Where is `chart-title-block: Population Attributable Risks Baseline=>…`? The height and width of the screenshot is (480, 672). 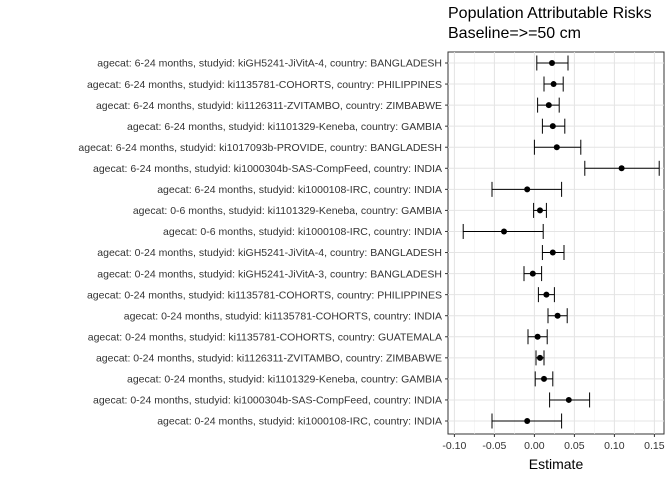
chart-title-block: Population Attributable Risks Baseline=>… is located at coordinates (550, 24).